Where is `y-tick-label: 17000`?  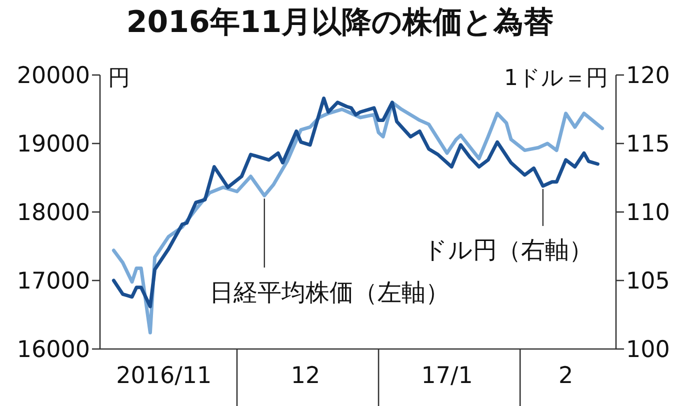 y-tick-label: 17000 is located at coordinates (53, 281).